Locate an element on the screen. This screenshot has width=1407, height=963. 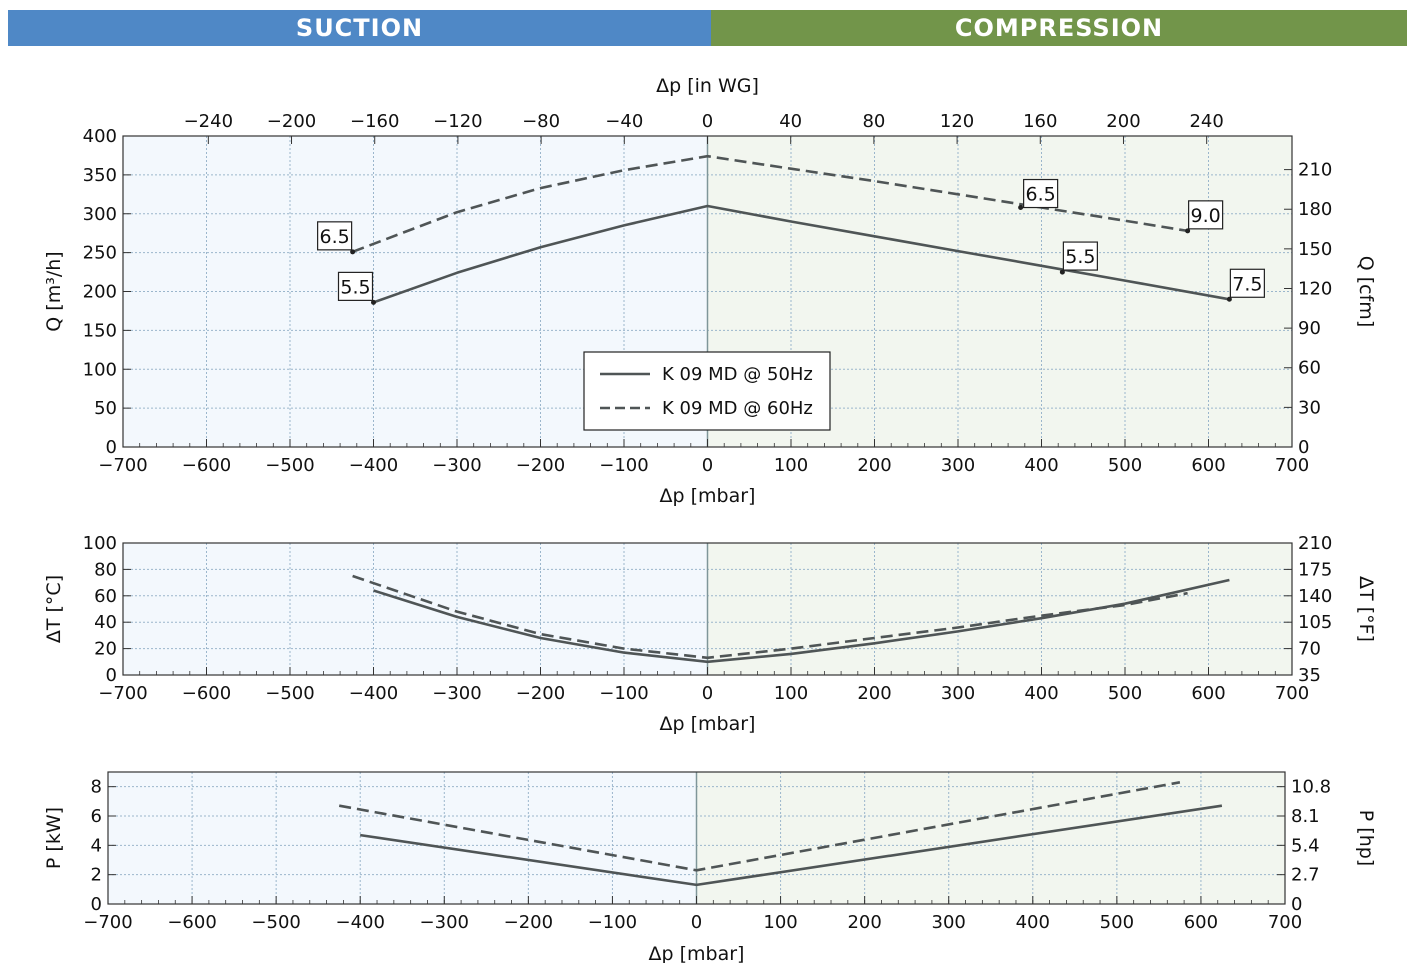
x2-tick-label: 240 is located at coordinates (1206, 121).